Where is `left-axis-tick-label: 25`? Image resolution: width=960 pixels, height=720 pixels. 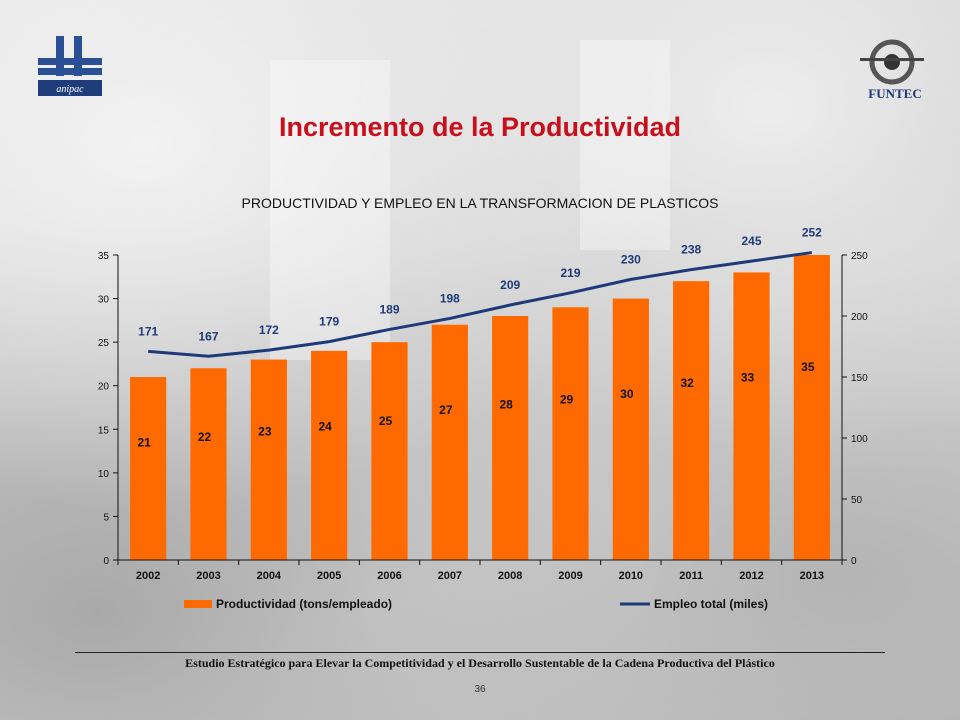
left-axis-tick-label: 25 is located at coordinates (104, 343).